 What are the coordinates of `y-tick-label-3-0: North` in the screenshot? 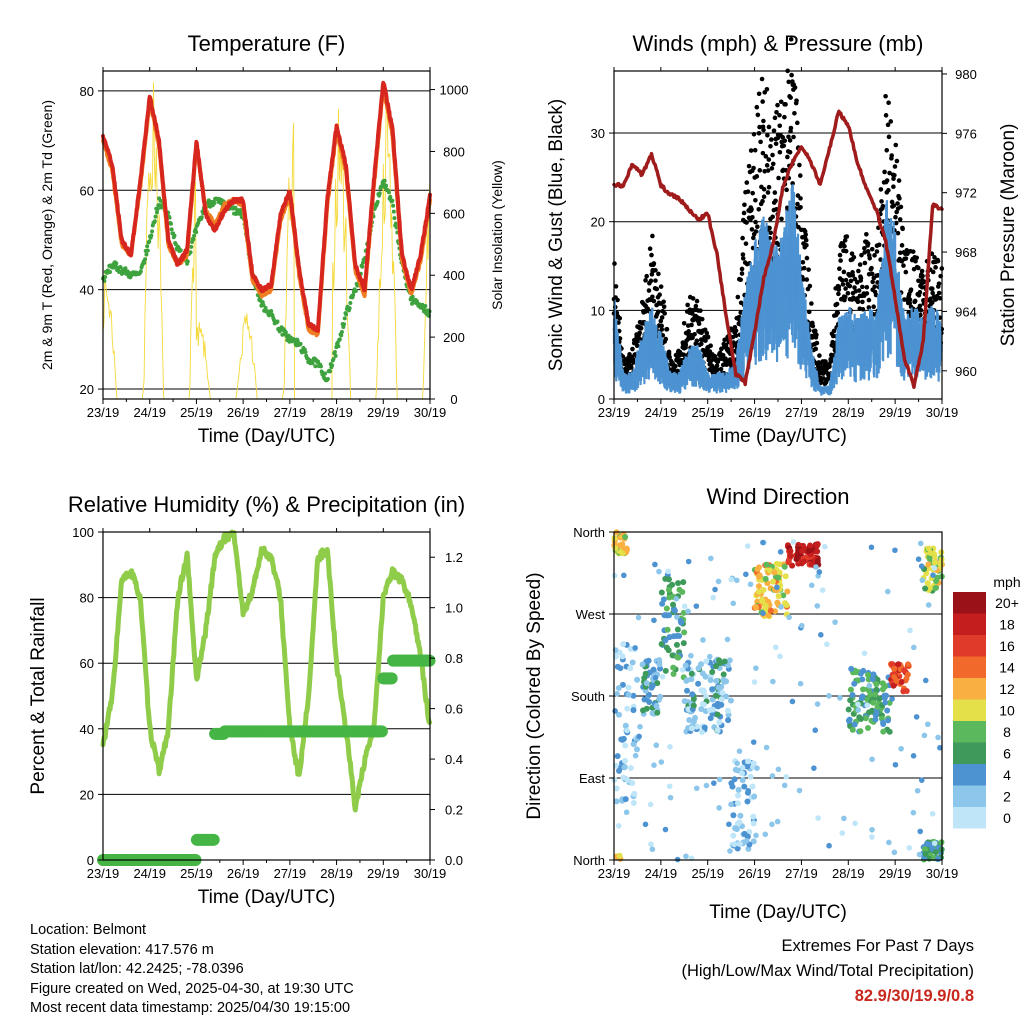 It's located at (589, 860).